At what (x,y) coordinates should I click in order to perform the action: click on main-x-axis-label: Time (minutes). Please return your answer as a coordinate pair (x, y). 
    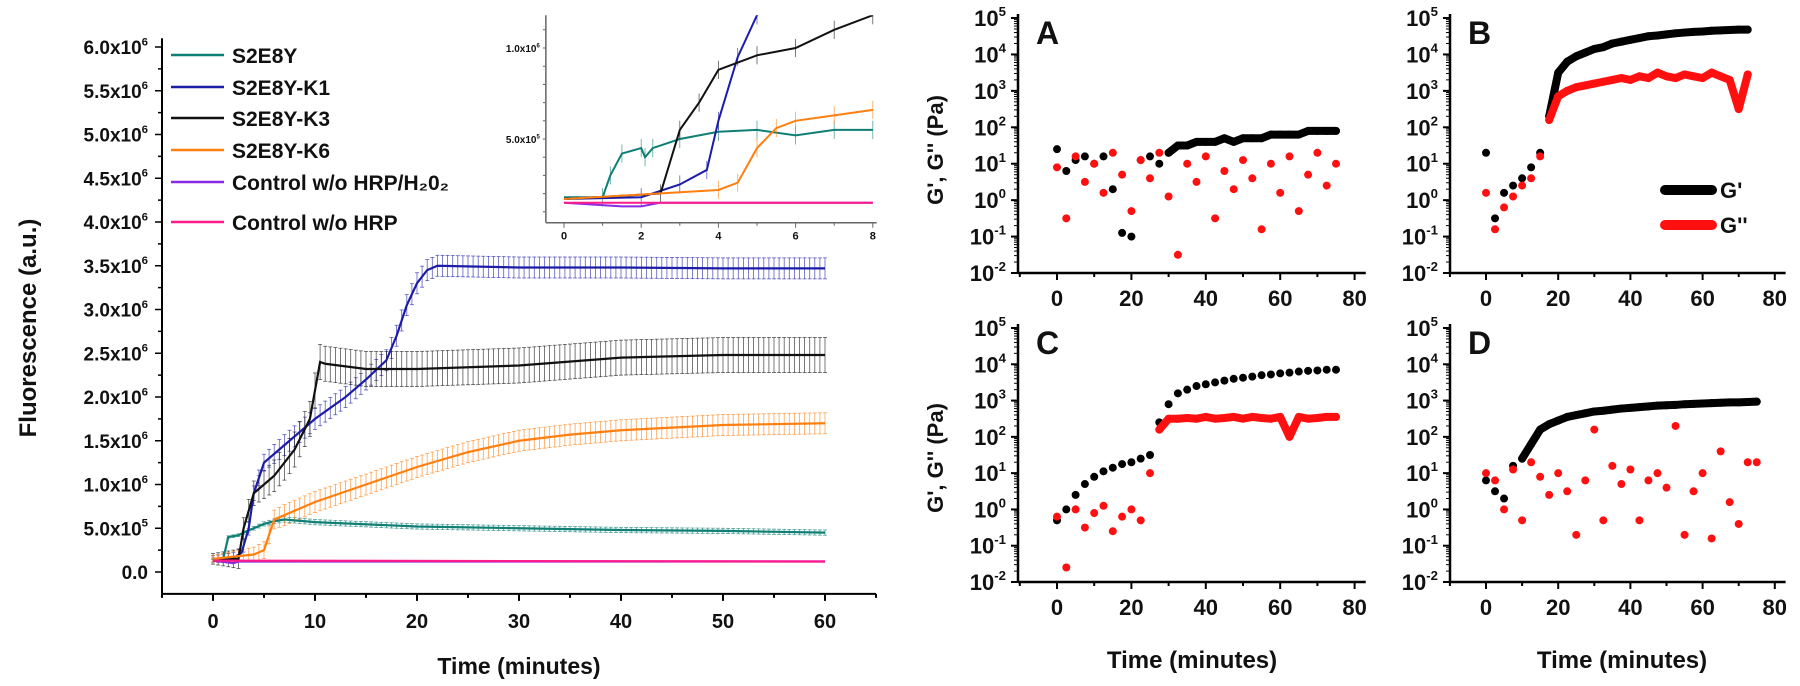
    Looking at the image, I should click on (518, 666).